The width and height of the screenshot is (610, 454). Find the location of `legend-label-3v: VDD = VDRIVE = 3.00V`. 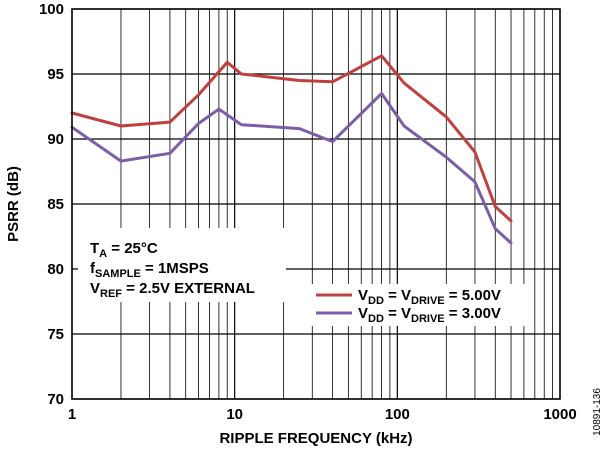

legend-label-3v: VDD = VDRIVE = 3.00V is located at coordinates (429, 315).